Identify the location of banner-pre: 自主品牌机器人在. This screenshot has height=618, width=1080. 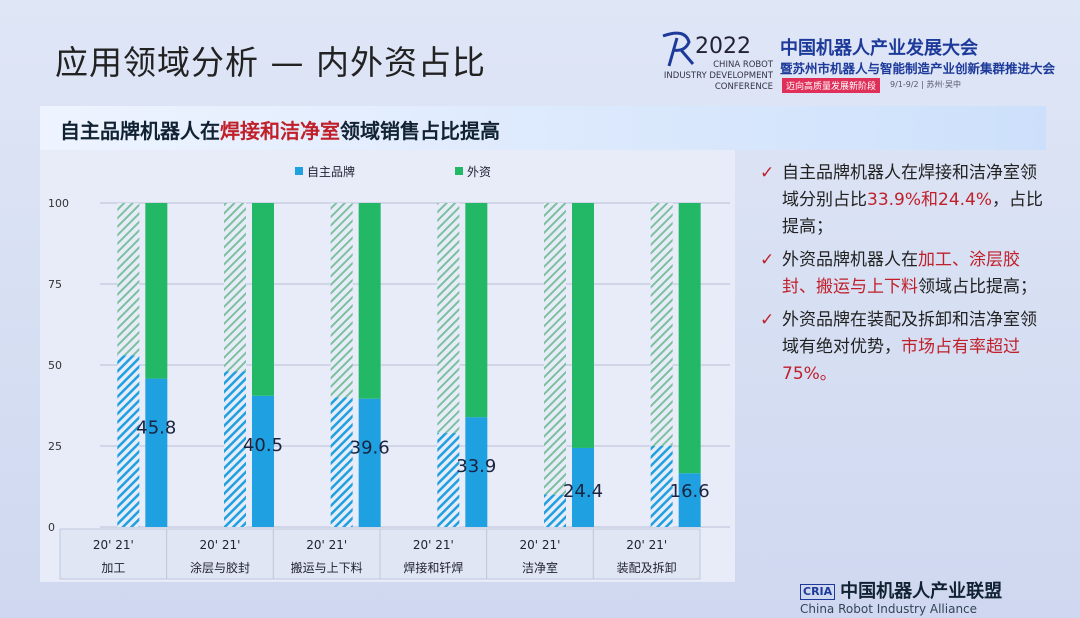
(140, 131).